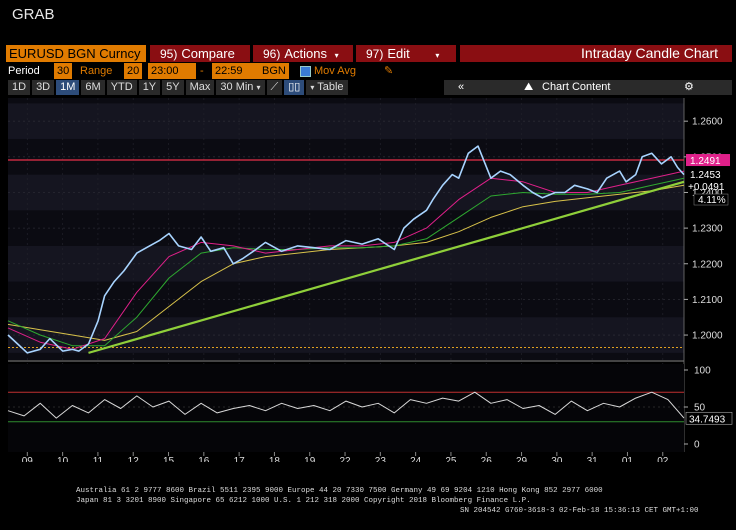 The width and height of the screenshot is (736, 530). Describe the element at coordinates (274, 71) in the screenshot. I see `source-field: BGN` at that location.